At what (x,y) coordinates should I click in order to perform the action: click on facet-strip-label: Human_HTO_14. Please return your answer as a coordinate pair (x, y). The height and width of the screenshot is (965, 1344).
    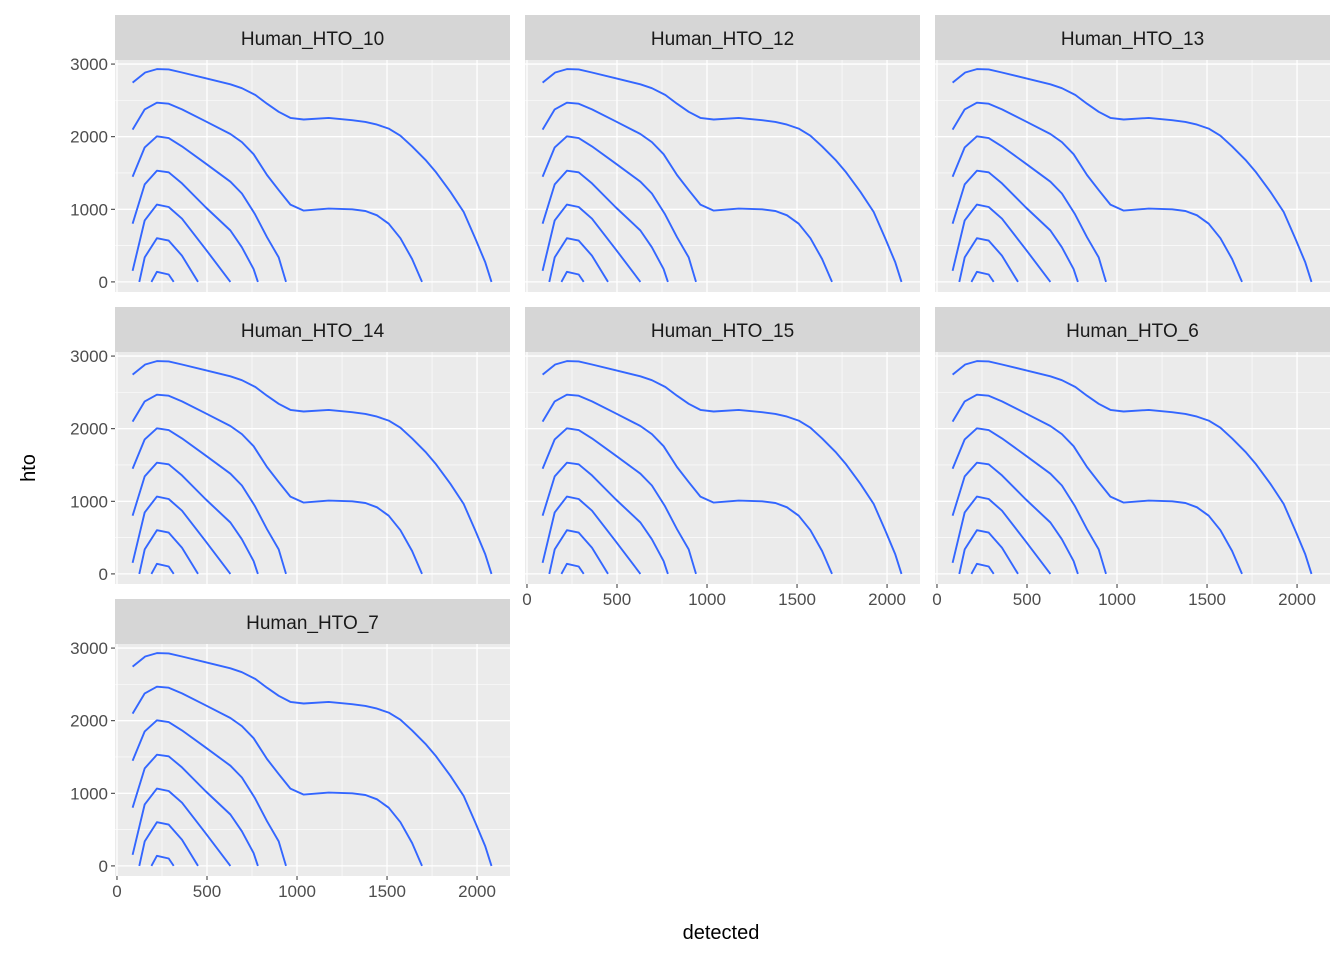
    Looking at the image, I should click on (313, 331).